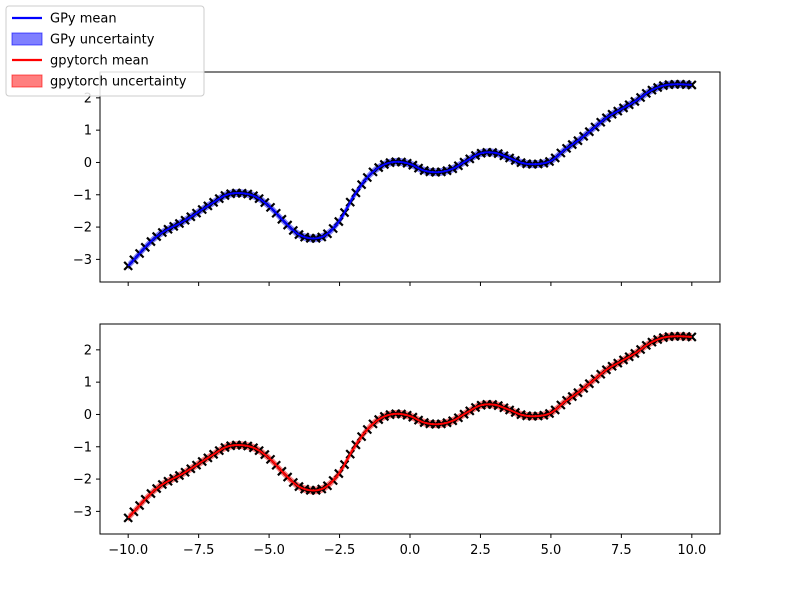 This screenshot has height=600, width=800. I want to click on x-tick-label: −2.5, so click(340, 550).